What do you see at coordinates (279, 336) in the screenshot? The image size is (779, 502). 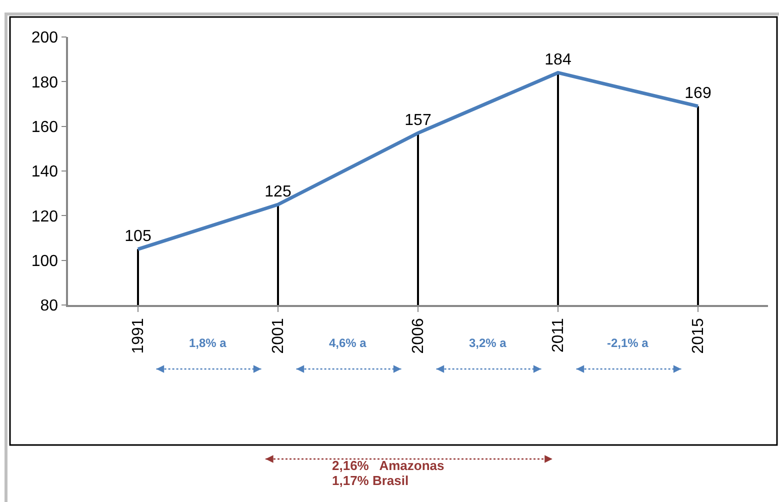 I see `x-tick-label: 2001` at bounding box center [279, 336].